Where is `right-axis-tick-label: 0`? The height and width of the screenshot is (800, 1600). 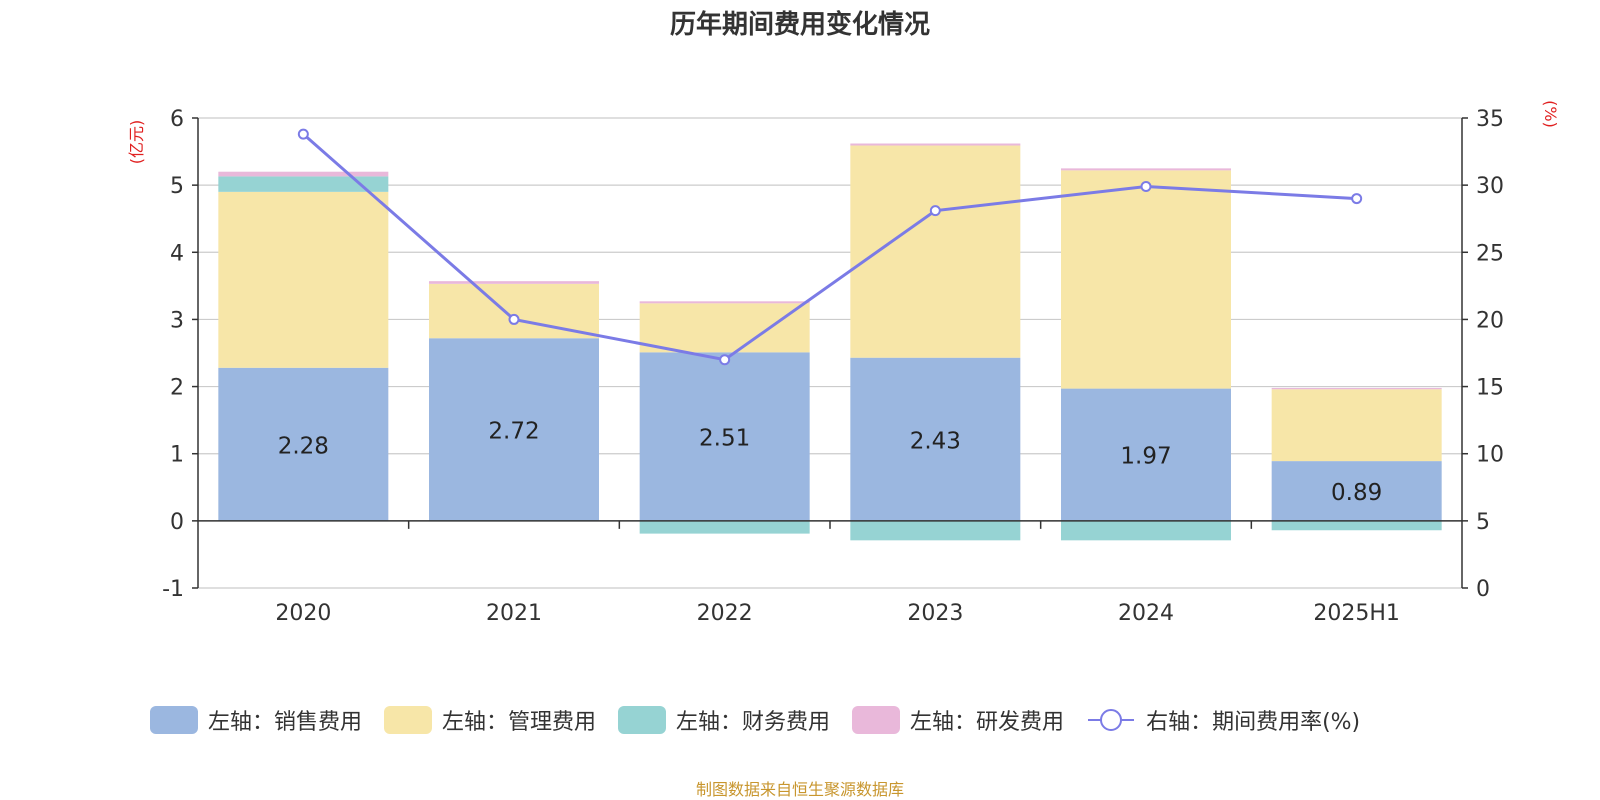 right-axis-tick-label: 0 is located at coordinates (1483, 589).